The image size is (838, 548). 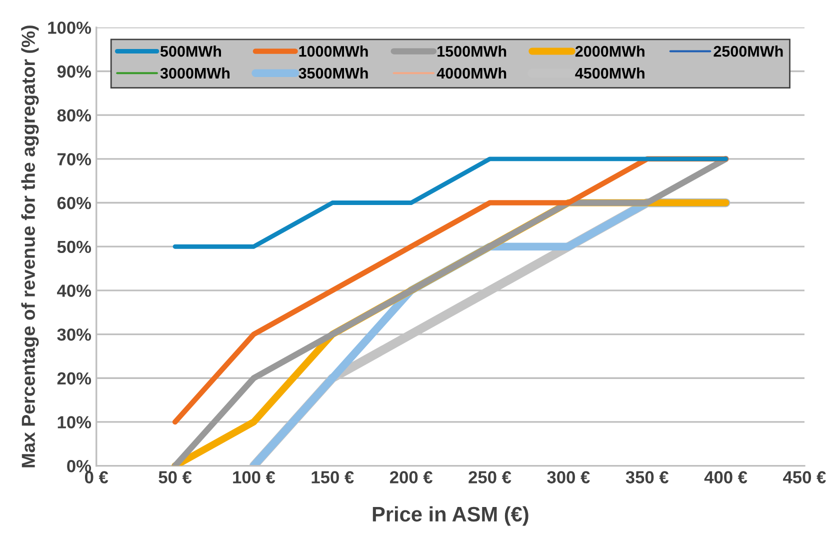 I want to click on x-tick-label: 400 €, so click(x=726, y=477).